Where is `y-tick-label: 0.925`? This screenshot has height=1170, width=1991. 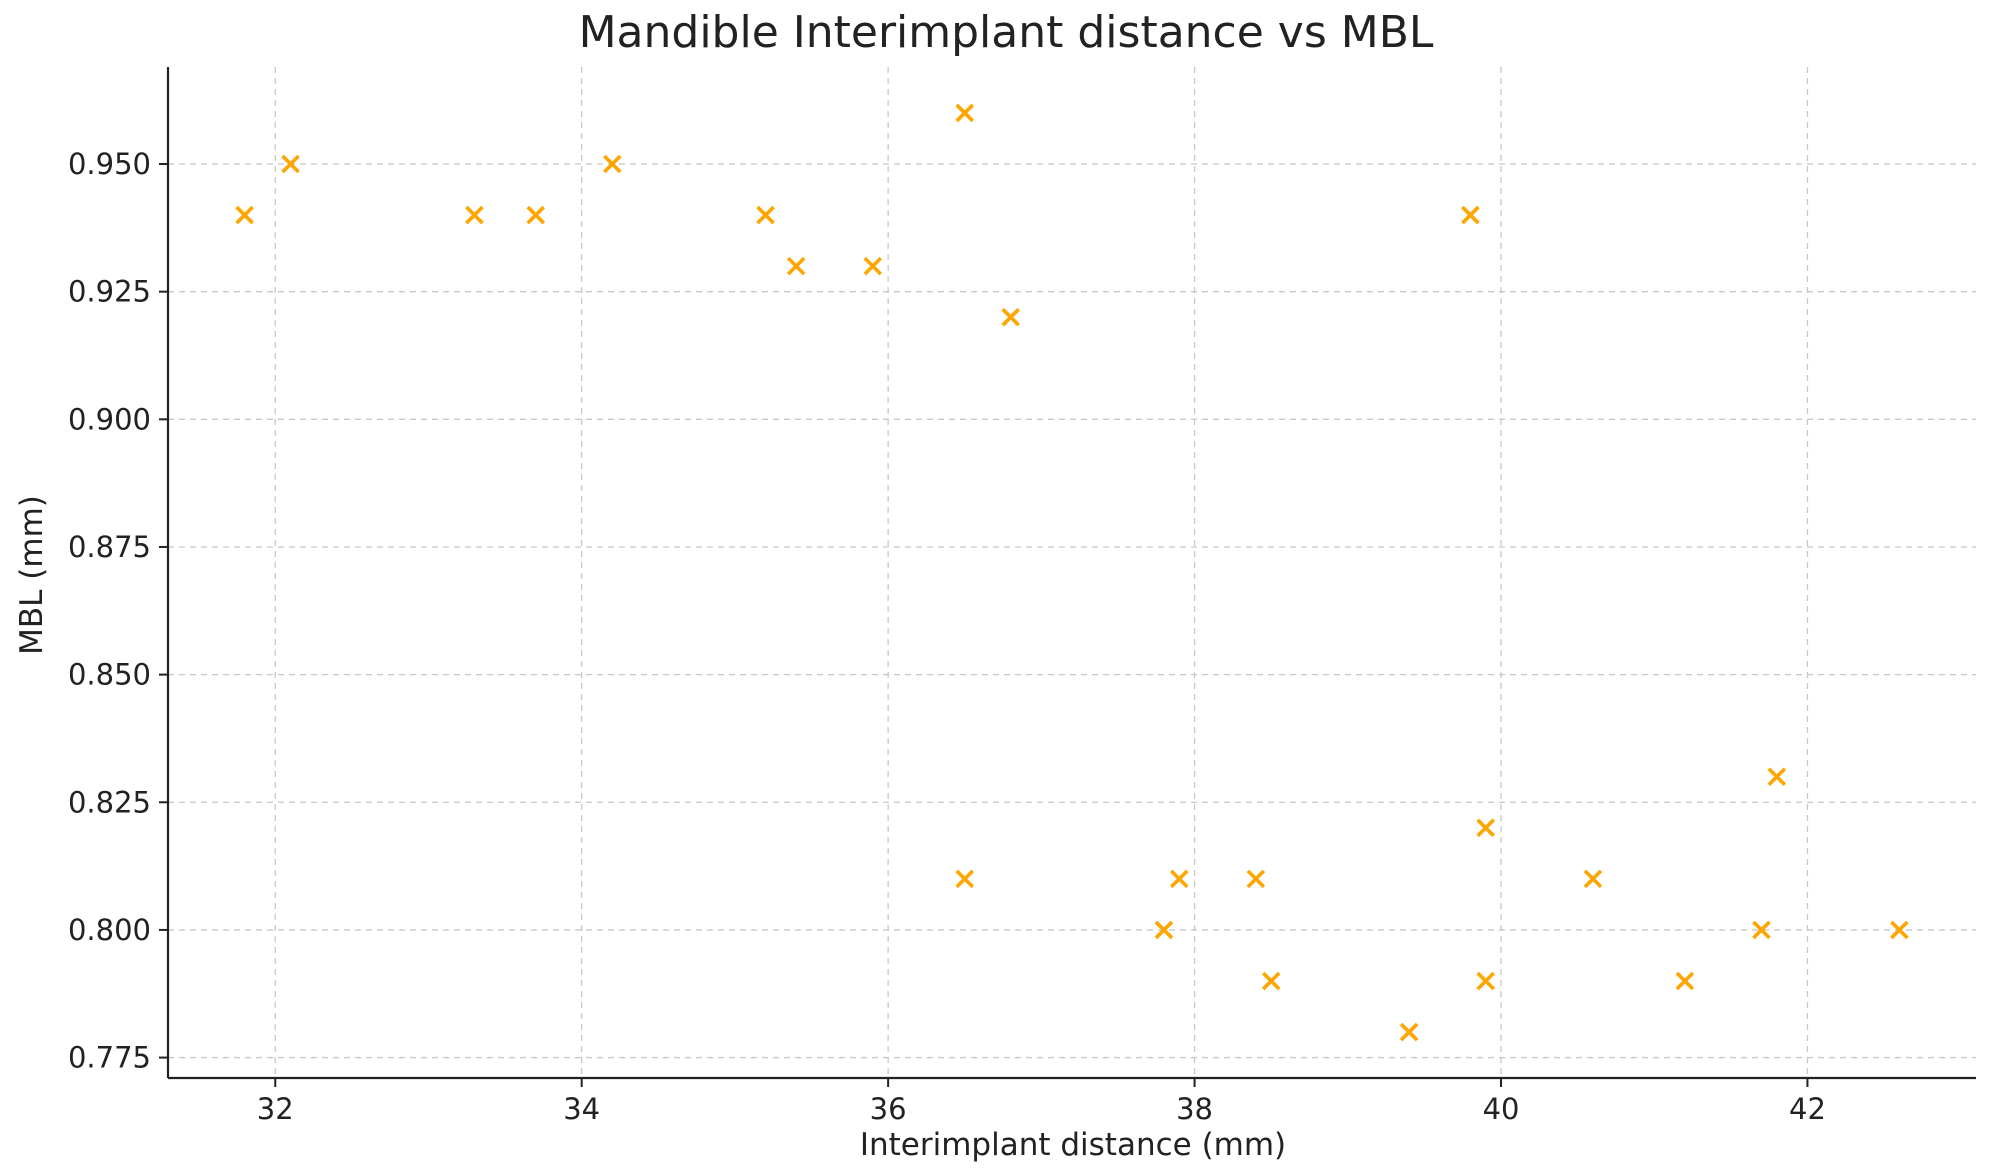 y-tick-label: 0.925 is located at coordinates (109, 292).